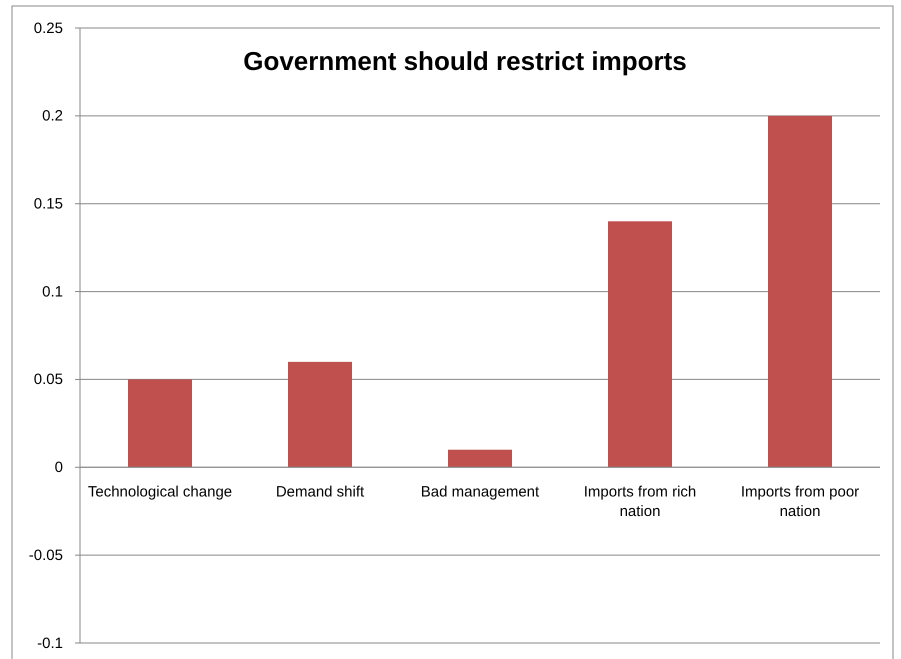 The height and width of the screenshot is (659, 901). Describe the element at coordinates (465, 61) in the screenshot. I see `text: Government should restrict imports` at that location.